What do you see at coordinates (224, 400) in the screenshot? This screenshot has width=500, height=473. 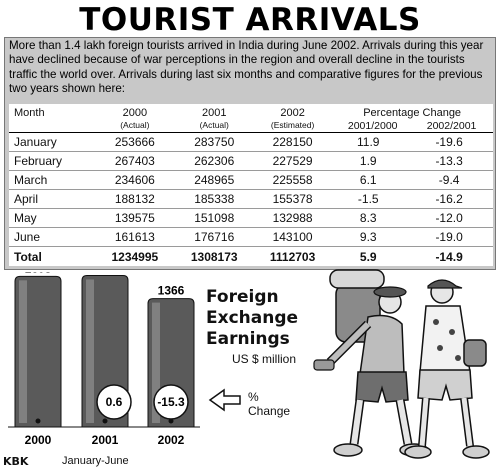 I see `arrow-left-icon` at bounding box center [224, 400].